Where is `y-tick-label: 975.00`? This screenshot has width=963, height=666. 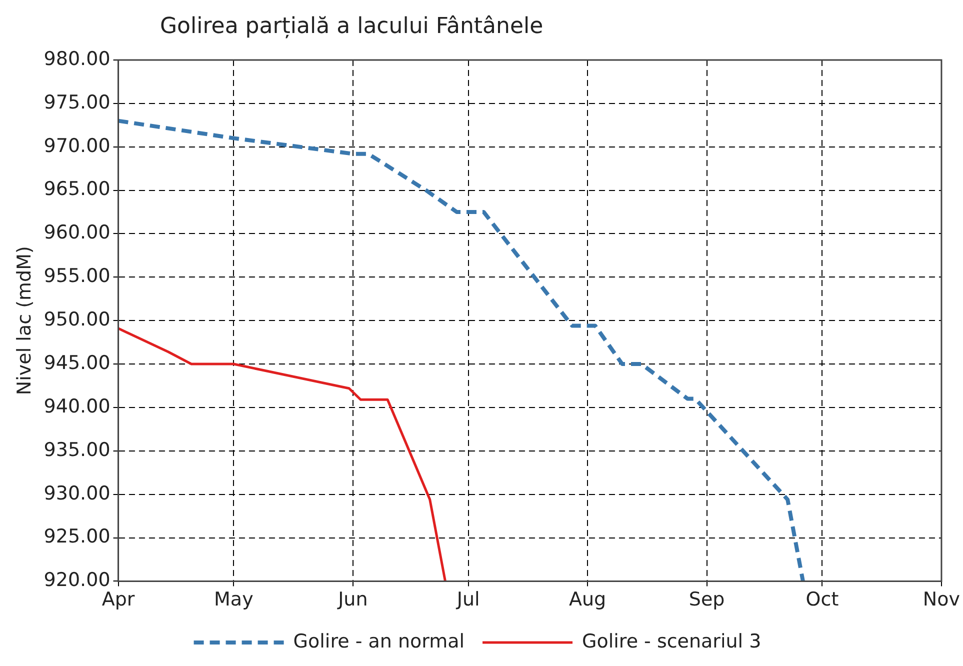 y-tick-label: 975.00 is located at coordinates (77, 102).